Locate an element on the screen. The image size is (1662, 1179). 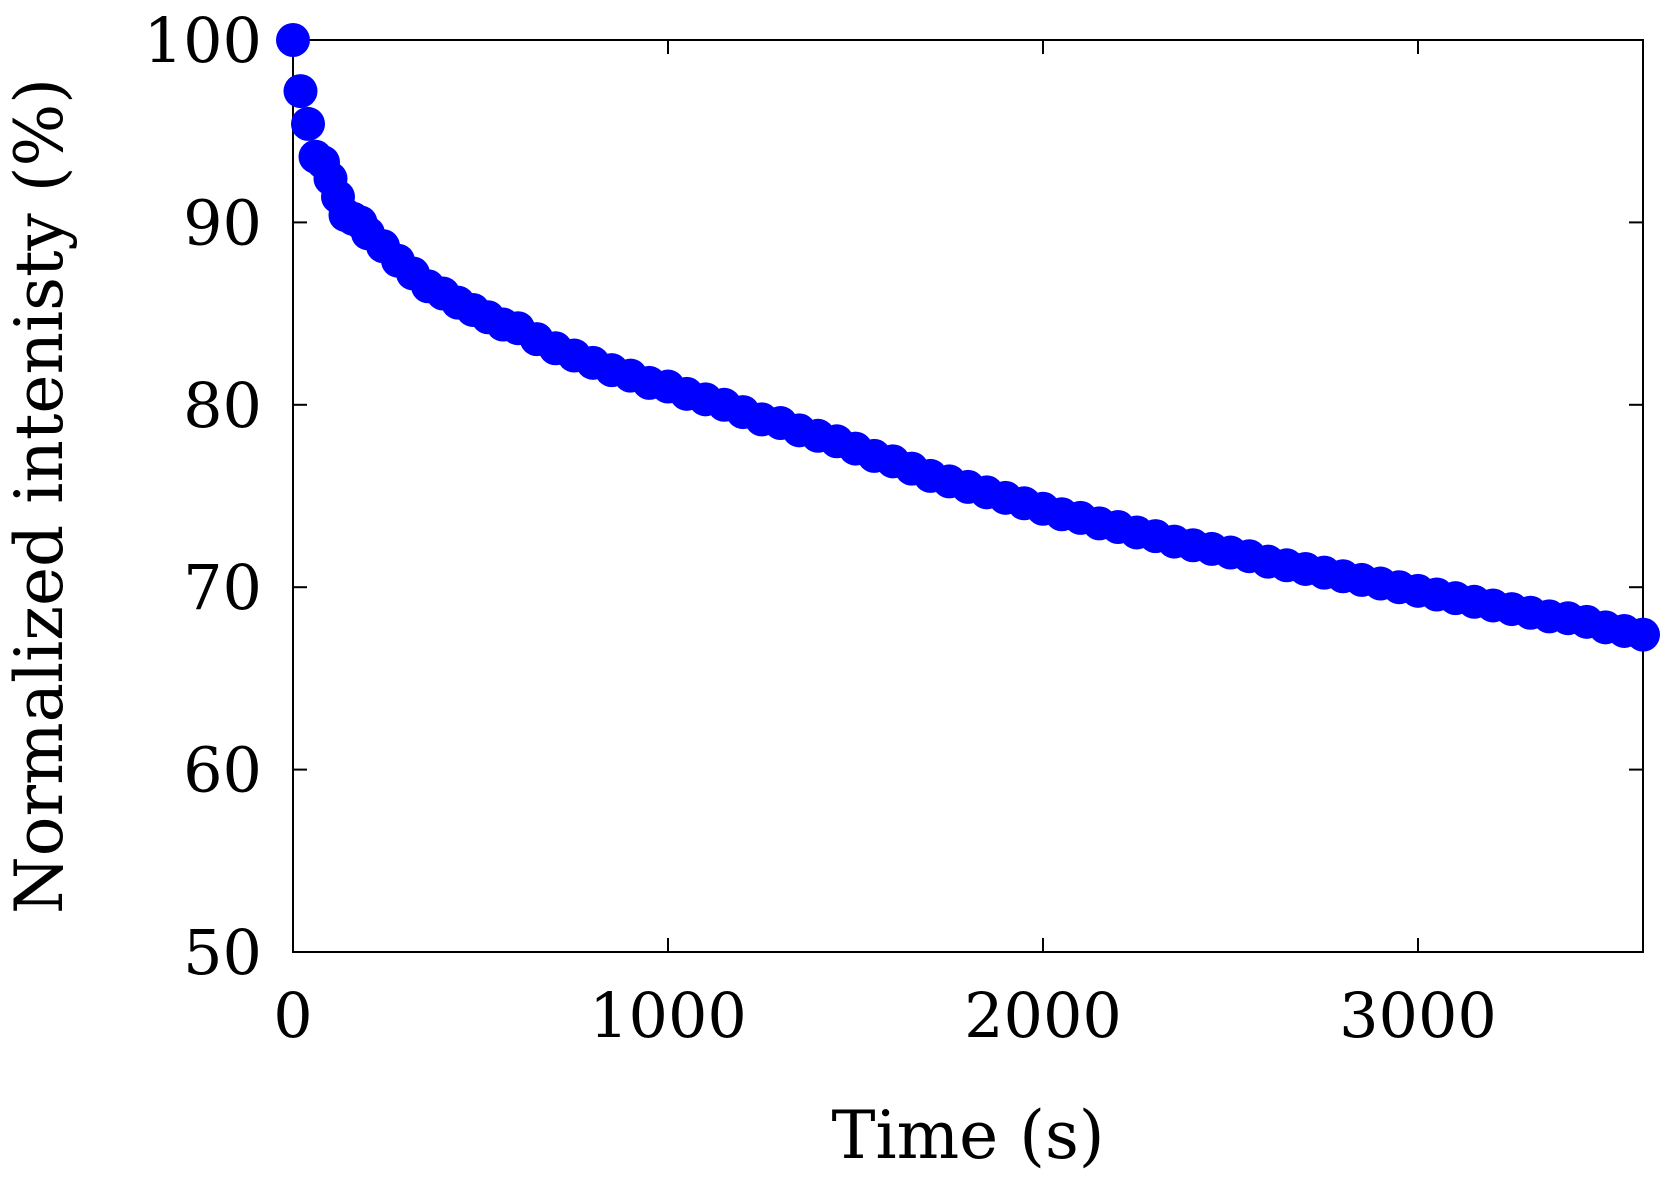
y-tick-label: 100 is located at coordinates (203, 40).